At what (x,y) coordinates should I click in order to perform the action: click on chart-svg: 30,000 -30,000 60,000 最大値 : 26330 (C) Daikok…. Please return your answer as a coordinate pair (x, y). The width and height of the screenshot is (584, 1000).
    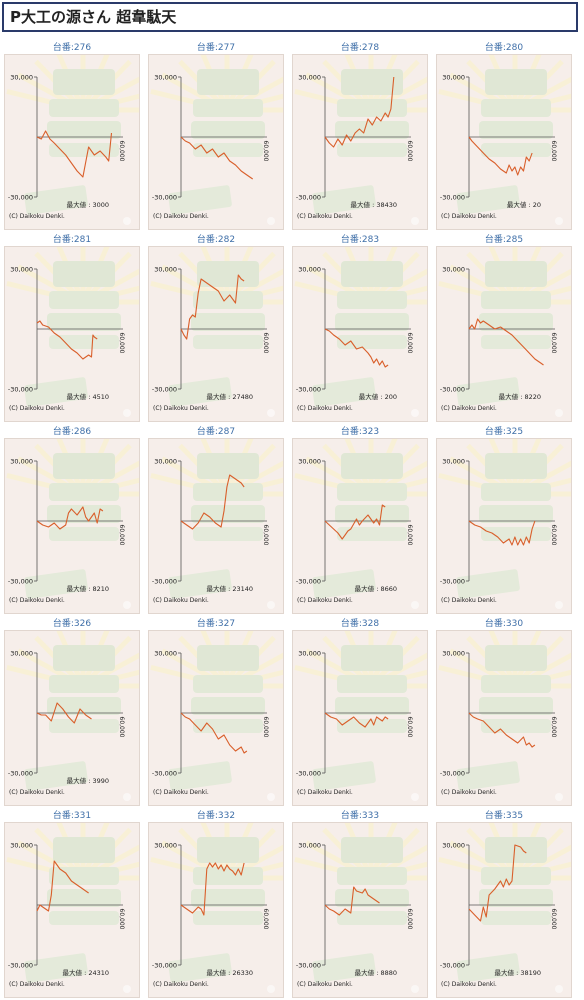
    Looking at the image, I should click on (216, 908).